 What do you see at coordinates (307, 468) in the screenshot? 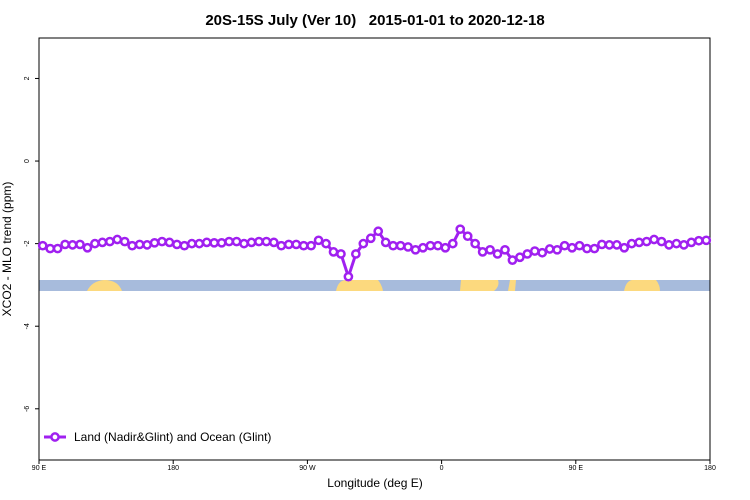
I see `x-tick-label: 90 W` at bounding box center [307, 468].